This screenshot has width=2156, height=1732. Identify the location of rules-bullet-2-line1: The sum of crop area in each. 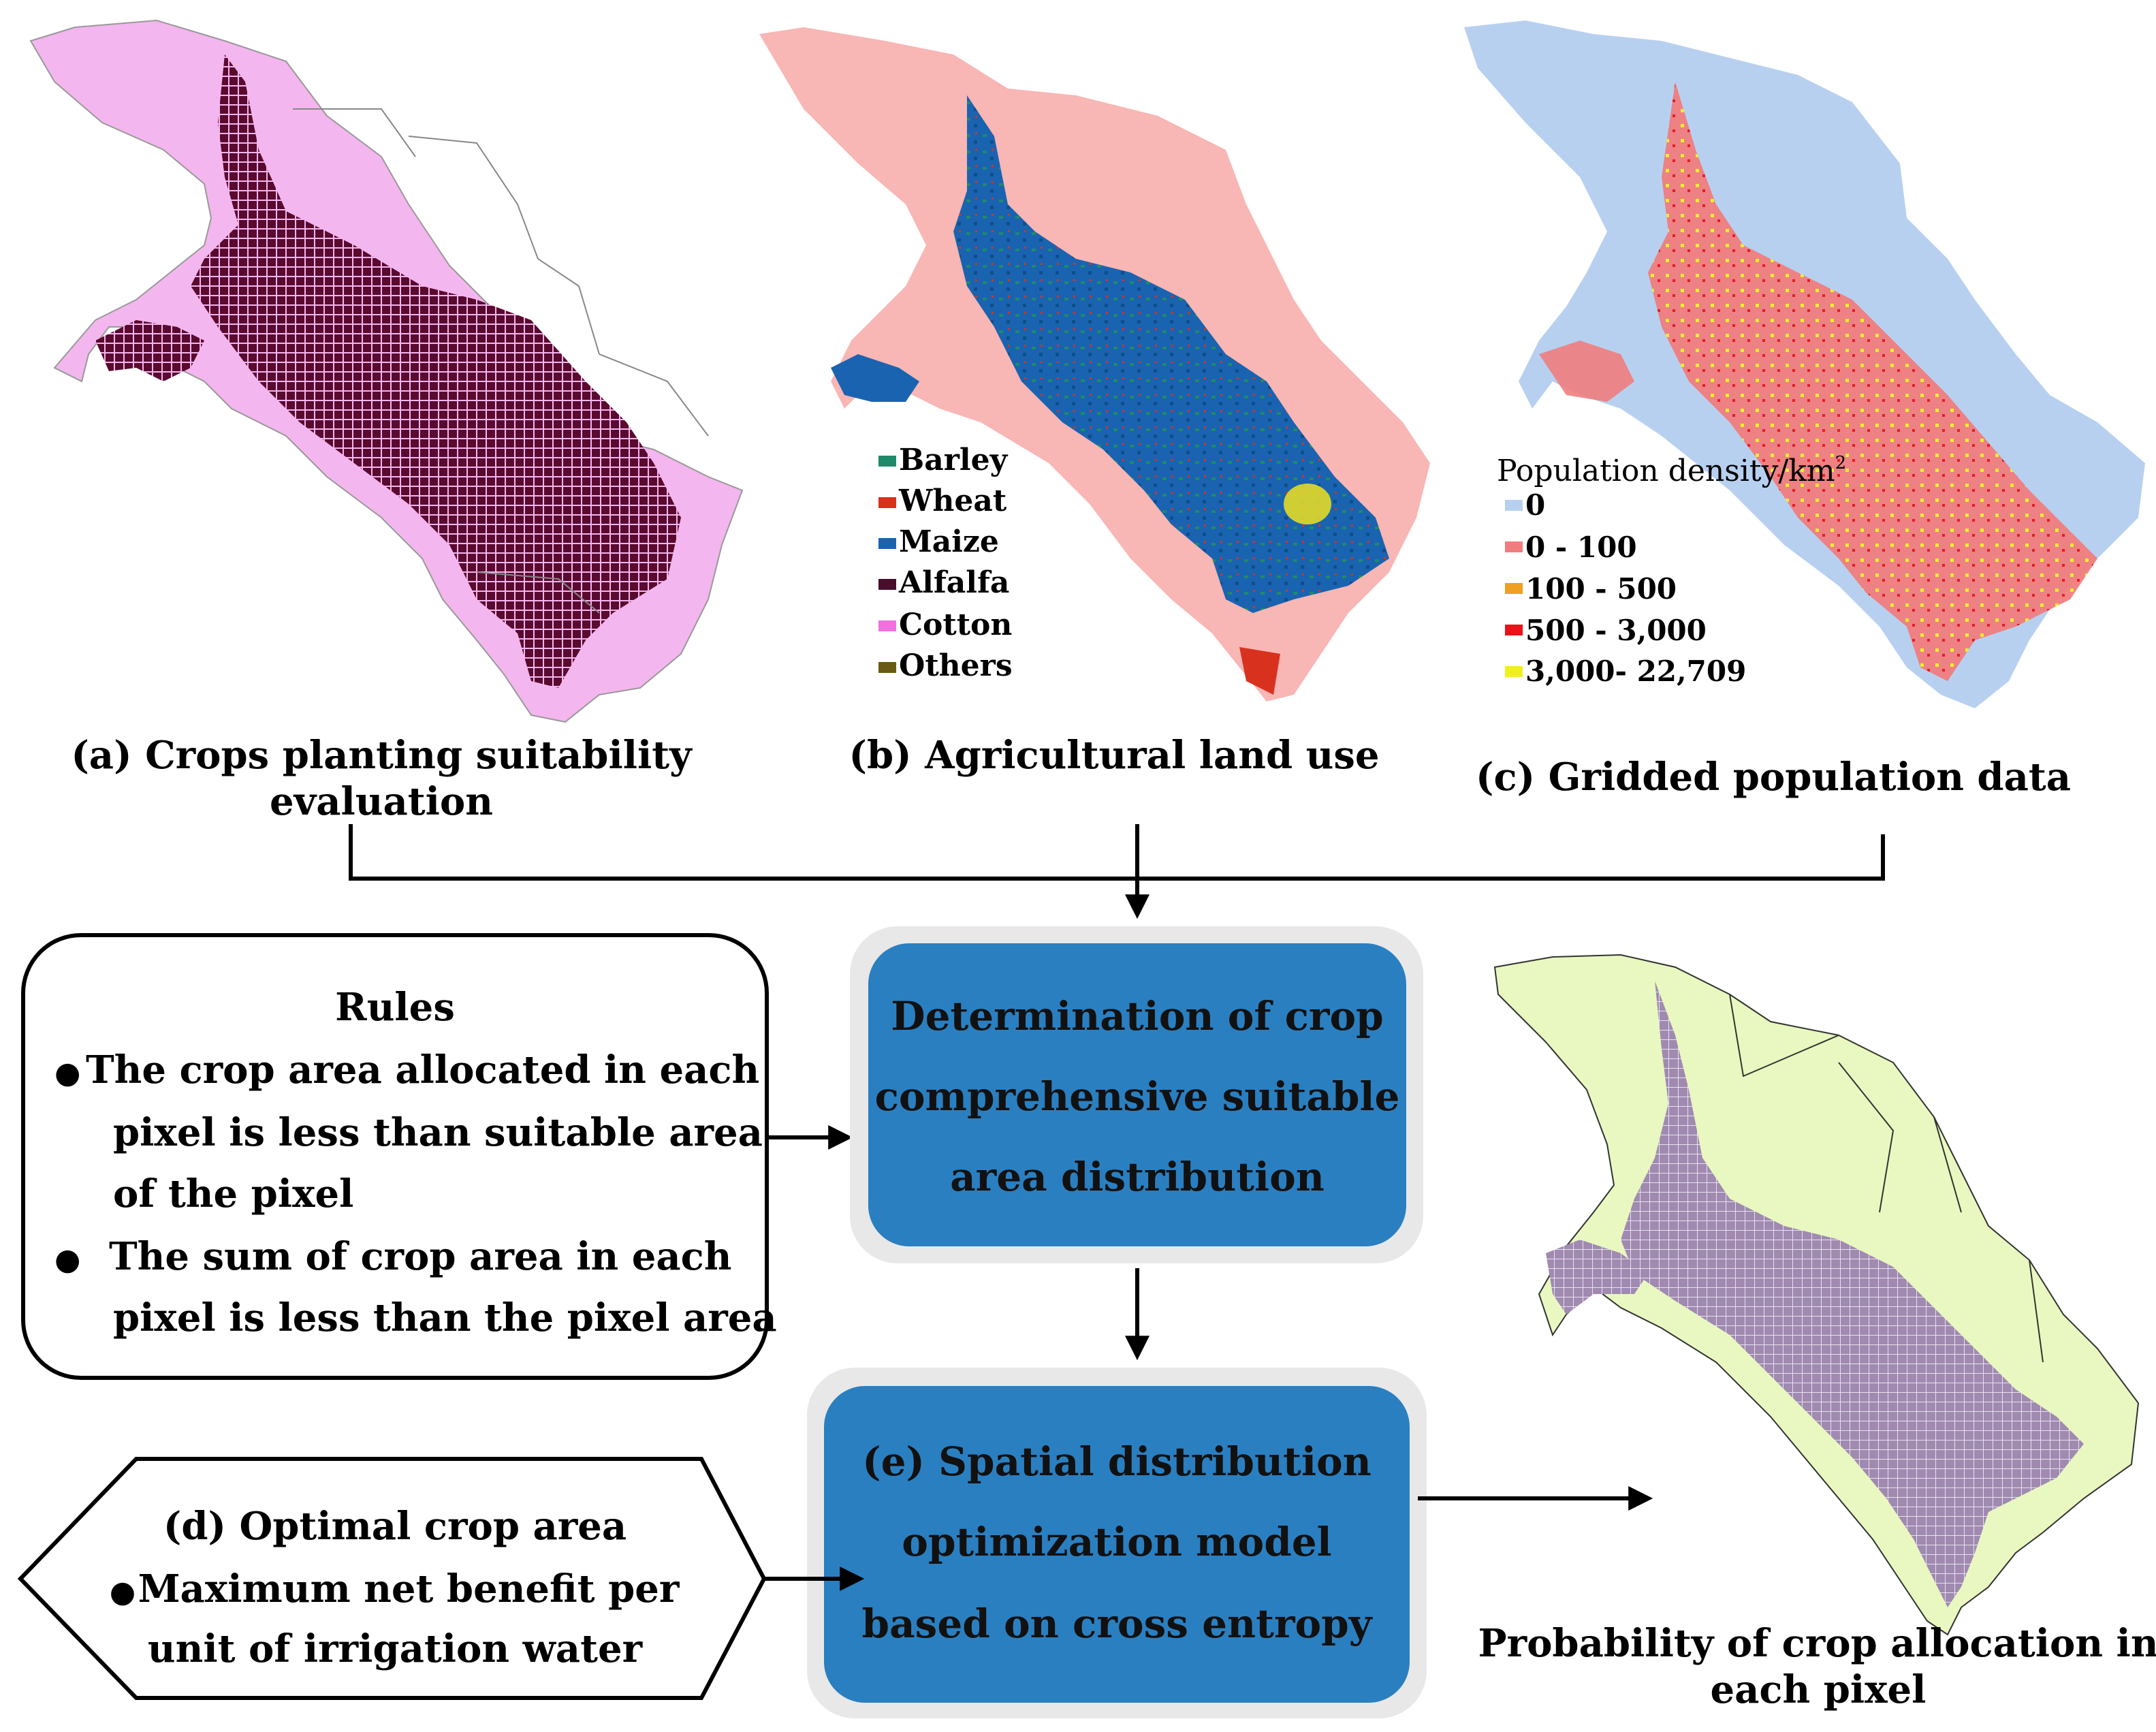
(420, 1256).